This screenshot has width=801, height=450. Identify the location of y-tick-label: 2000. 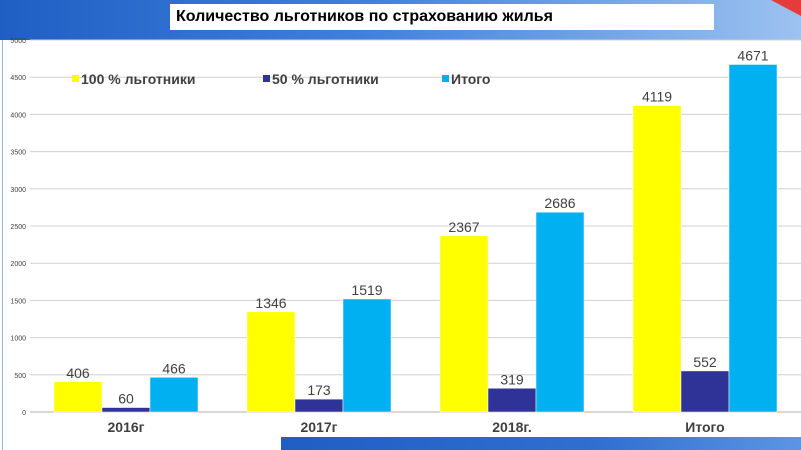
(18, 264).